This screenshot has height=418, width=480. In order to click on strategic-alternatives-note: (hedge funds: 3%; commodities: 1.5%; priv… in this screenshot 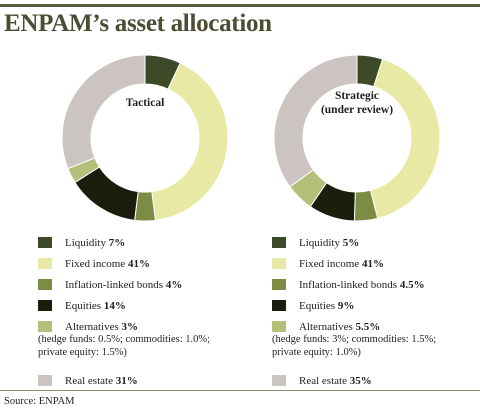, I will do `click(376, 353)`.